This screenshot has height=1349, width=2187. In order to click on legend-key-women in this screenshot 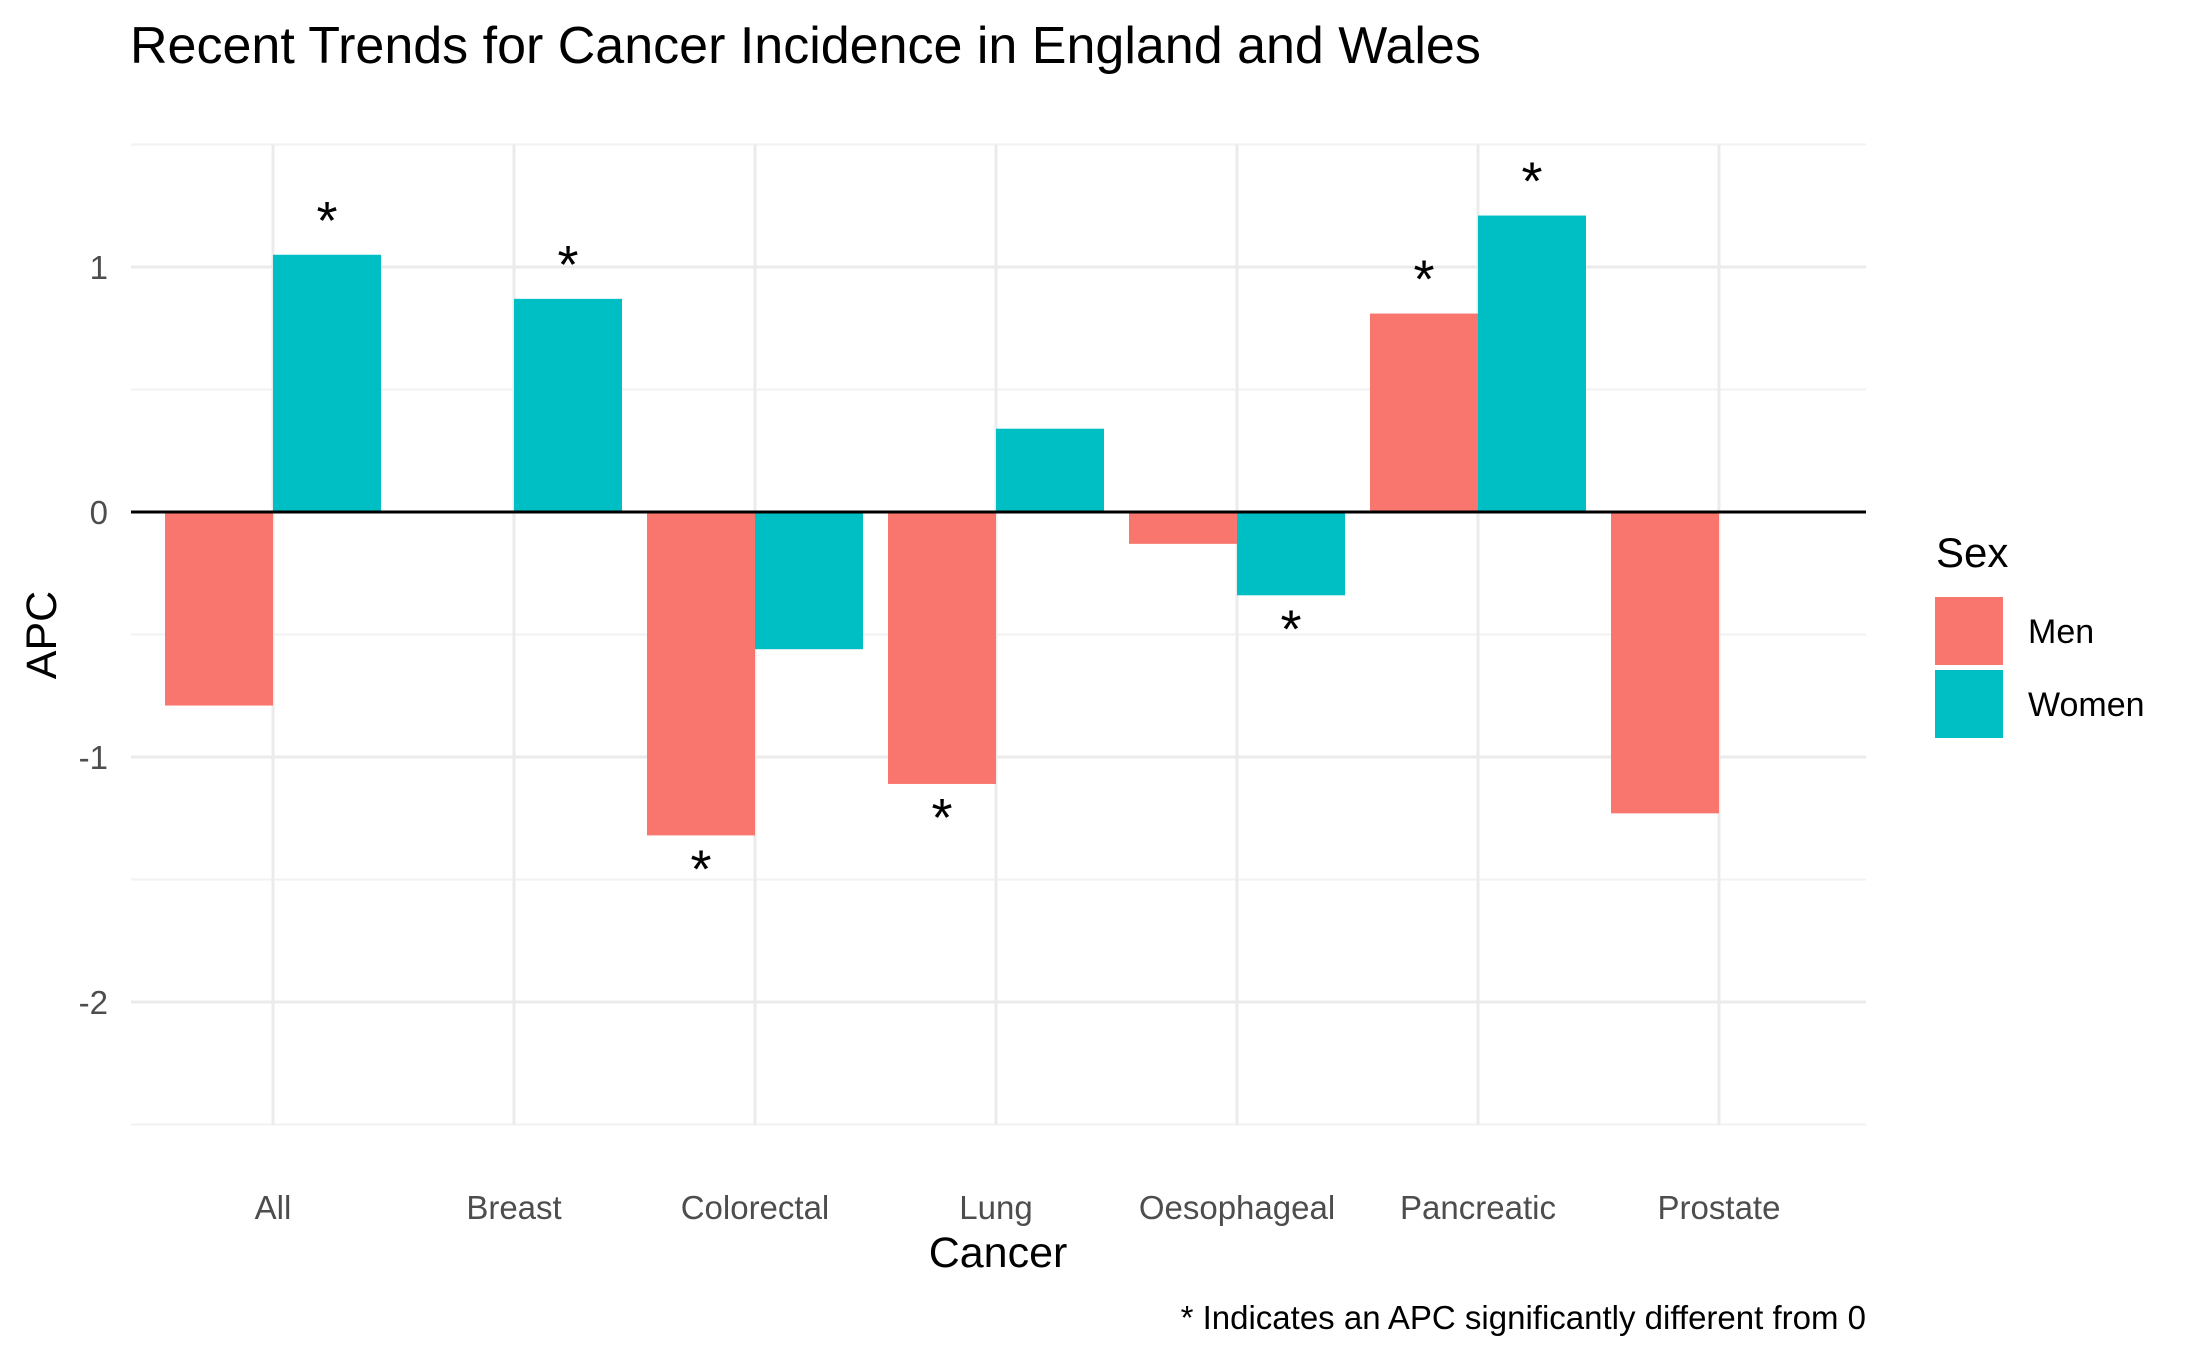, I will do `click(1969, 704)`.